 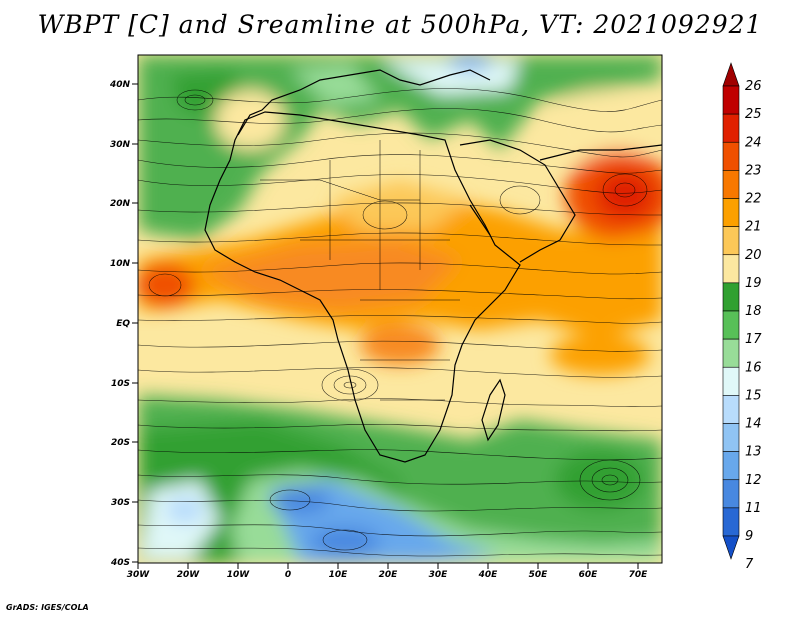 What do you see at coordinates (753, 311) in the screenshot?
I see `colorbar-label: 18` at bounding box center [753, 311].